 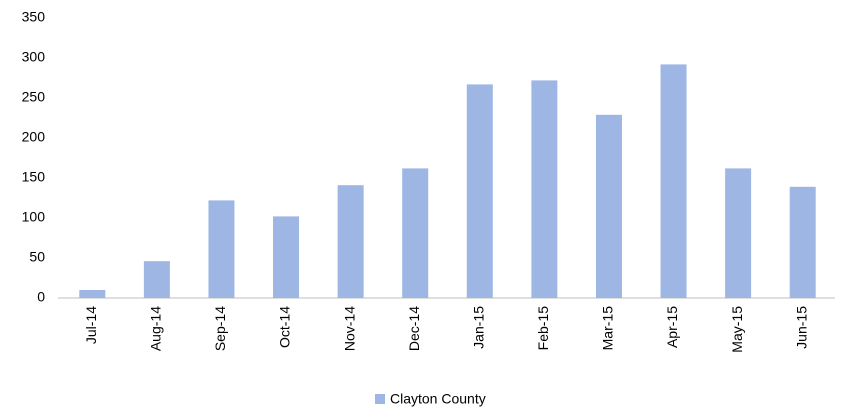 I want to click on x-tick-label: Jul-14, so click(x=91, y=325).